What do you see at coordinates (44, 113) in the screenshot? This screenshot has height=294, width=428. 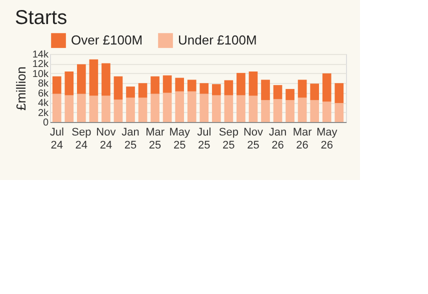 I see `y-tick-label: 2k` at bounding box center [44, 113].